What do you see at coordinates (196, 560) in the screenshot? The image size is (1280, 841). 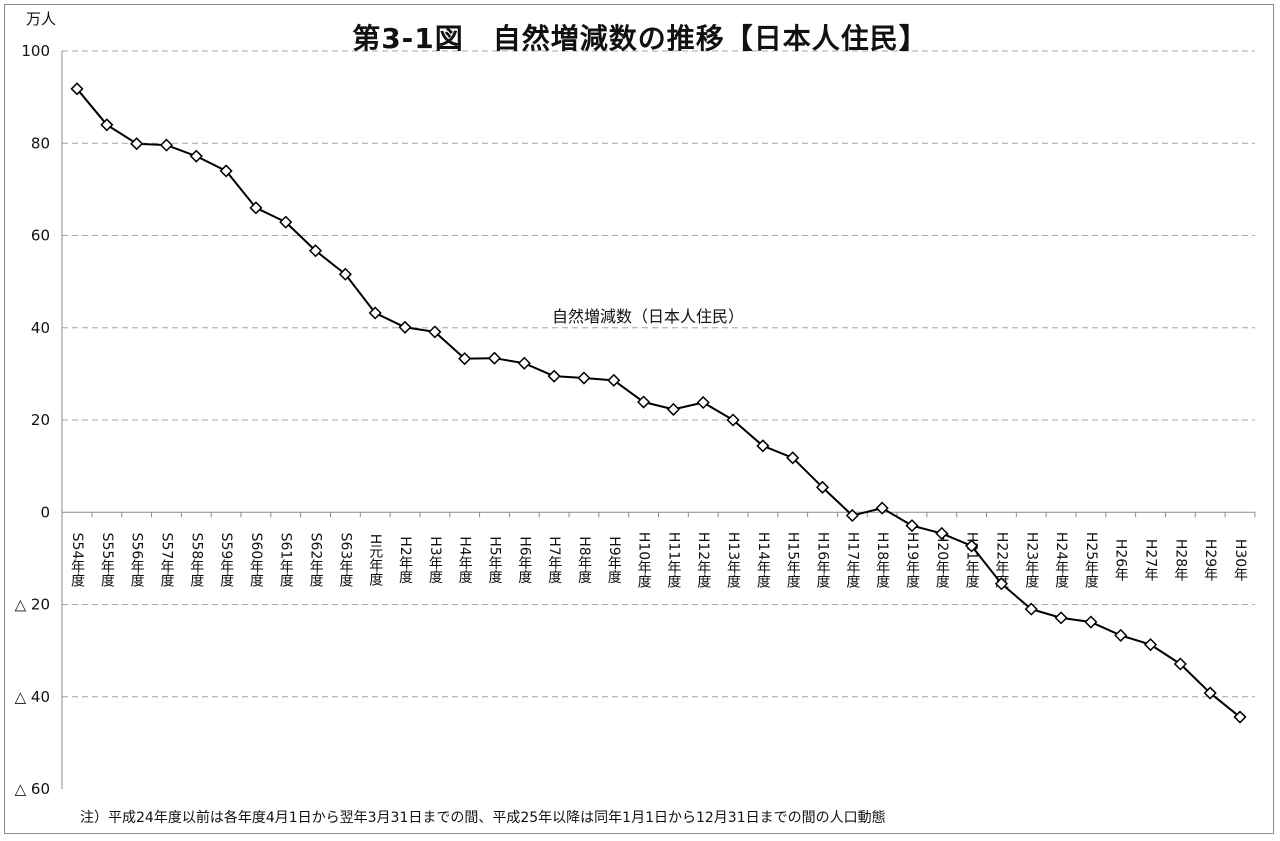 I see `x-tick-label: S58年度` at bounding box center [196, 560].